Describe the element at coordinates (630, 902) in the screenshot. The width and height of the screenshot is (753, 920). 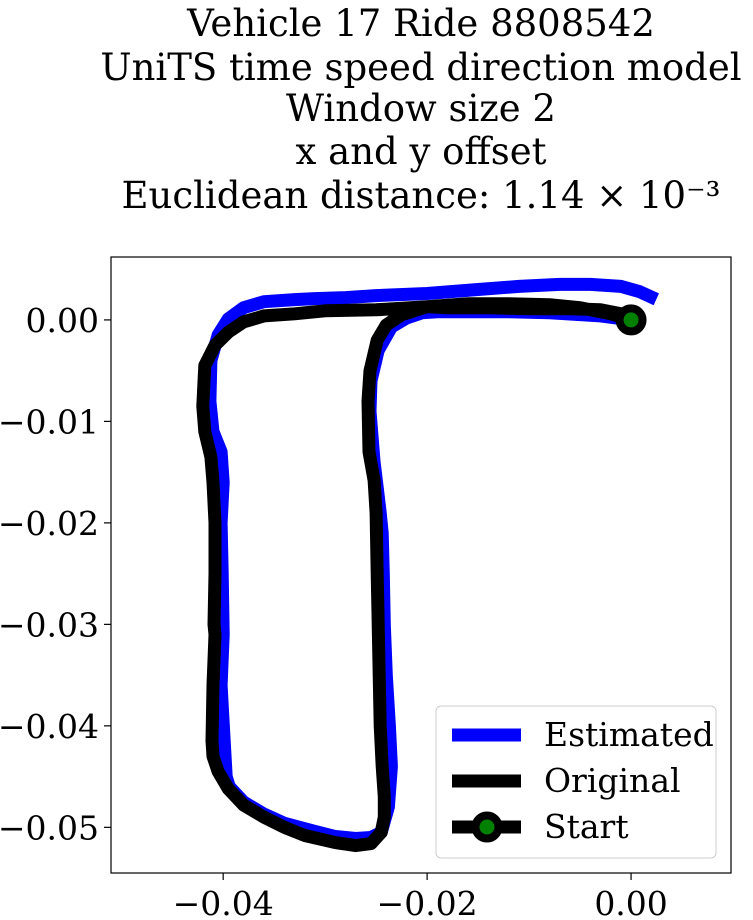
I see `x-tick-label: 0.00` at that location.